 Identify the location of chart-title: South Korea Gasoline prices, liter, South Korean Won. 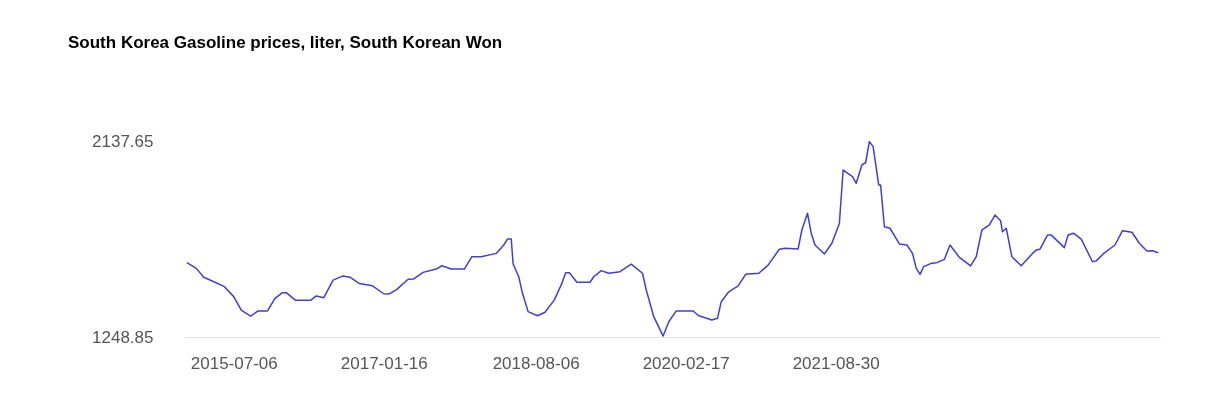
(285, 42).